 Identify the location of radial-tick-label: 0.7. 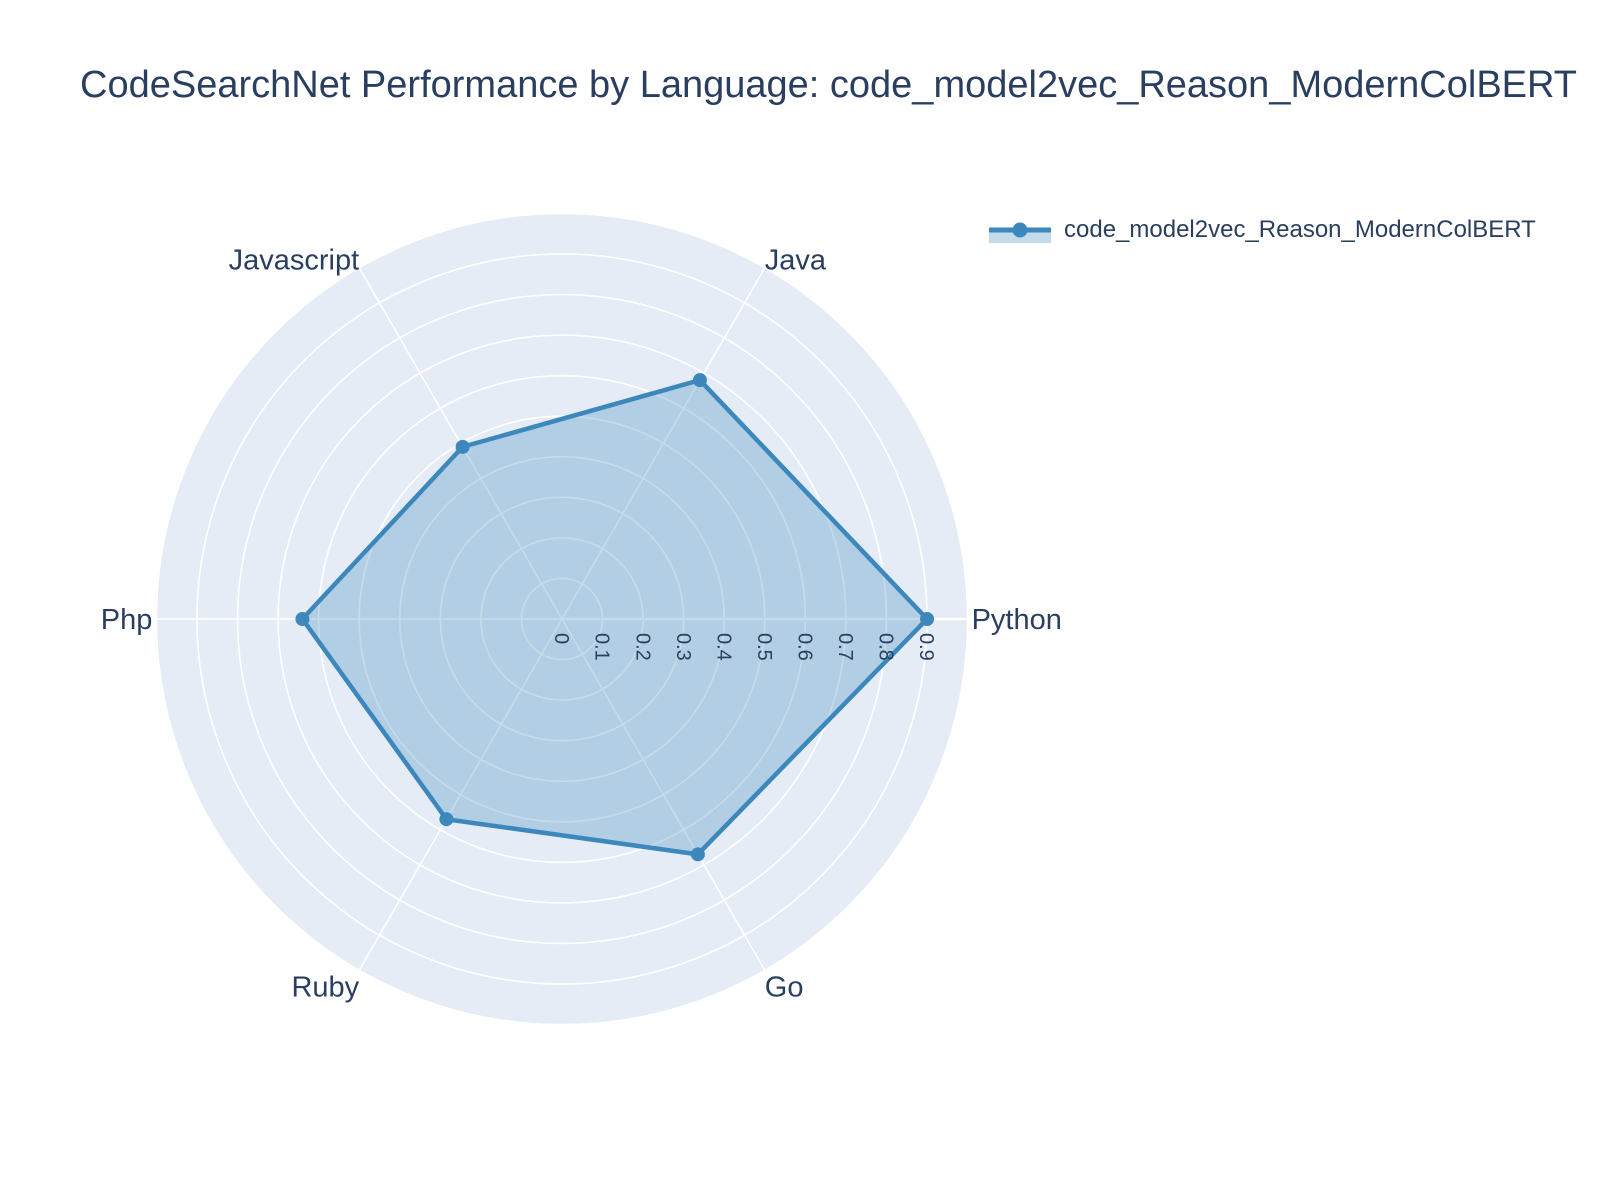
(845, 647).